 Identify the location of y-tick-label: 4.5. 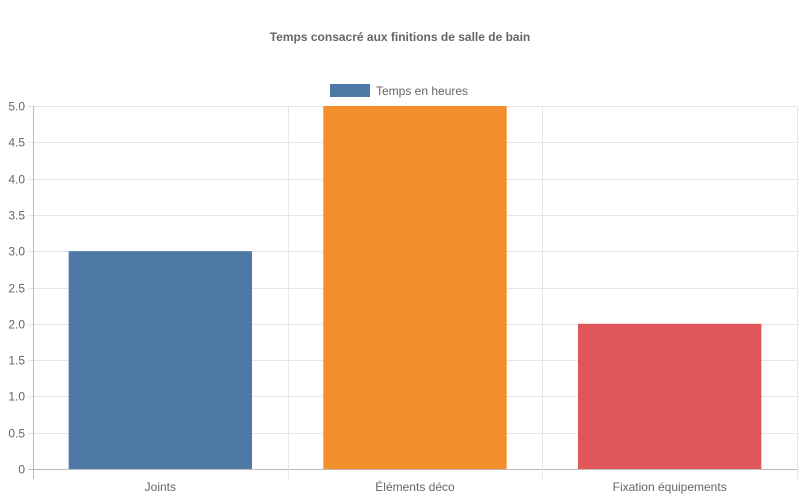
(16, 143).